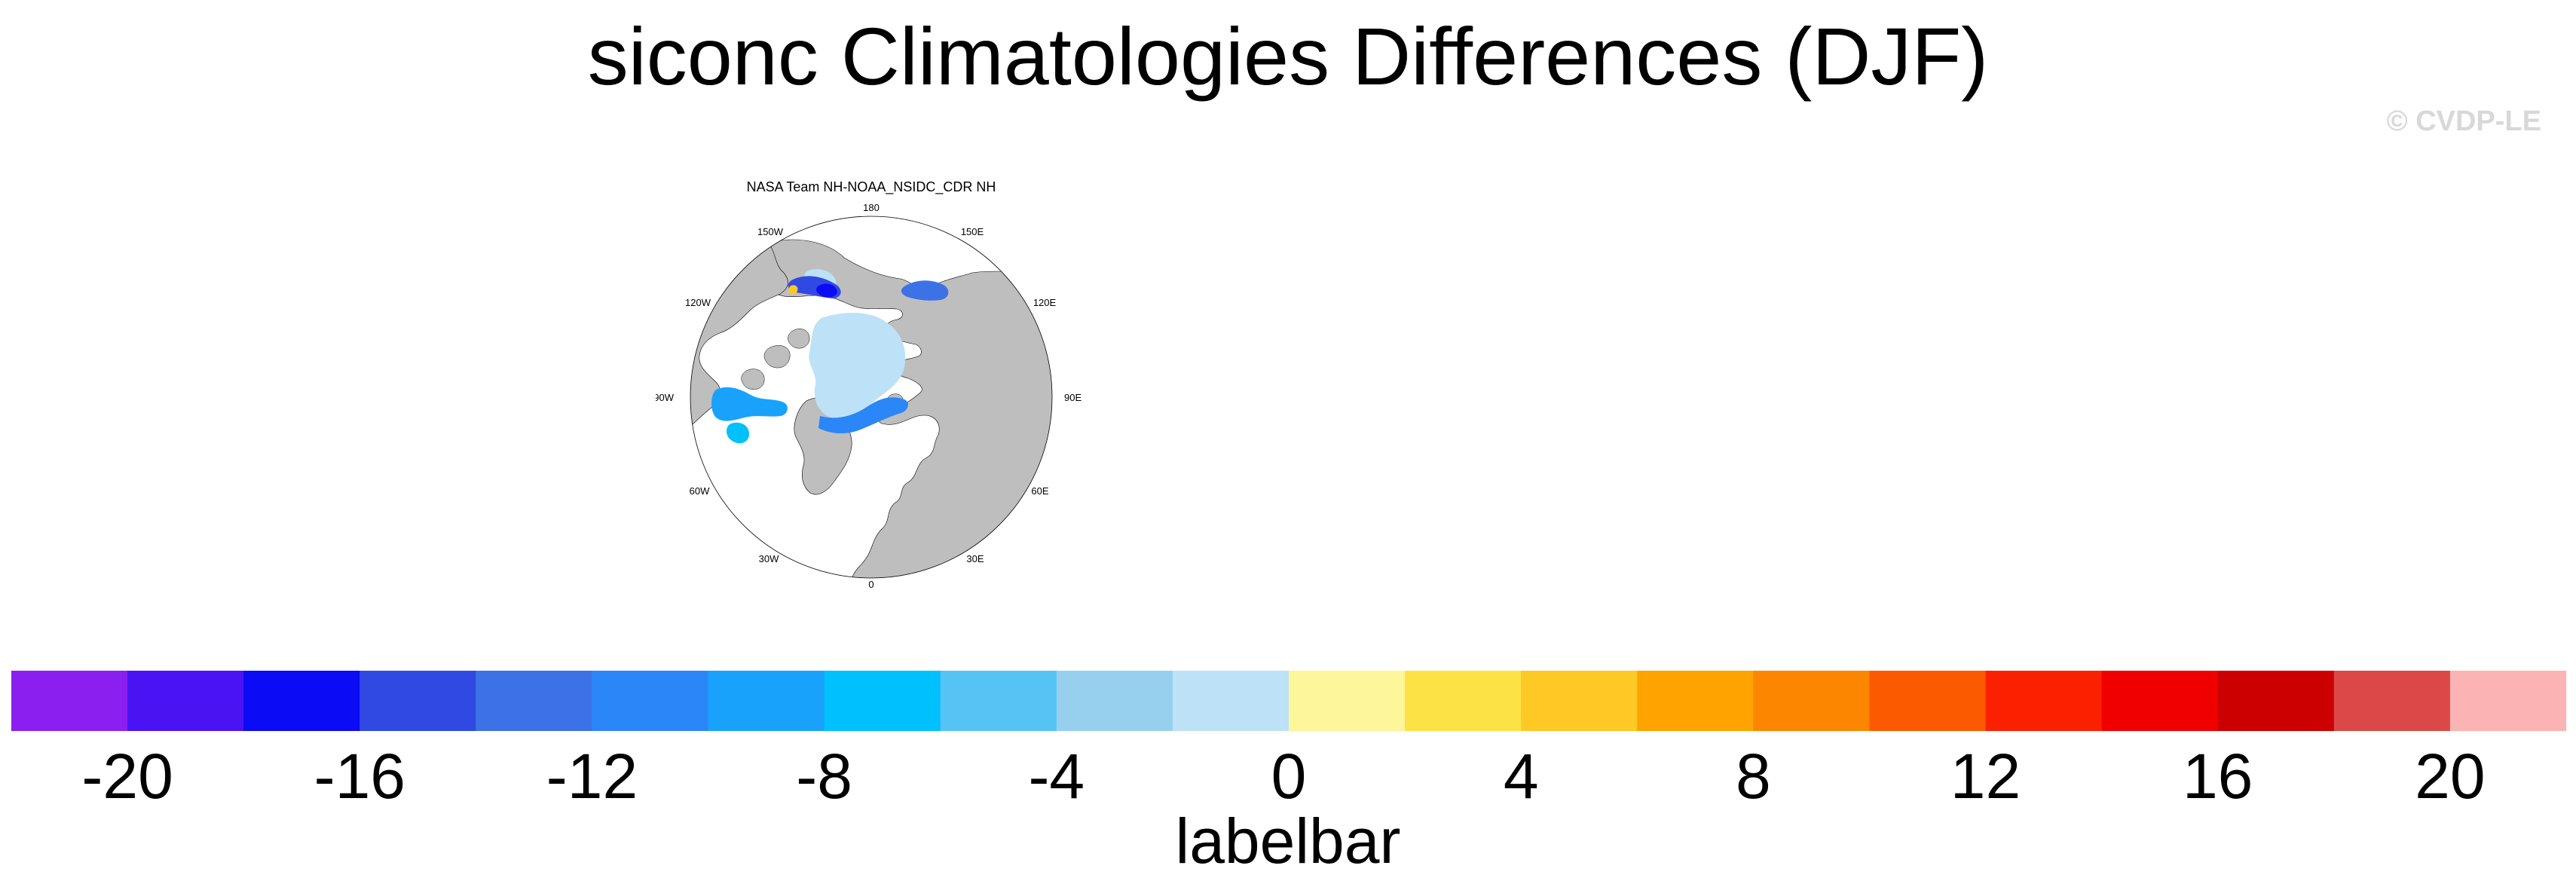  I want to click on colorbar-tick-labels: -20 -16 -12 -8 -4 0 4 8 12 16 20, so click(1288, 780).